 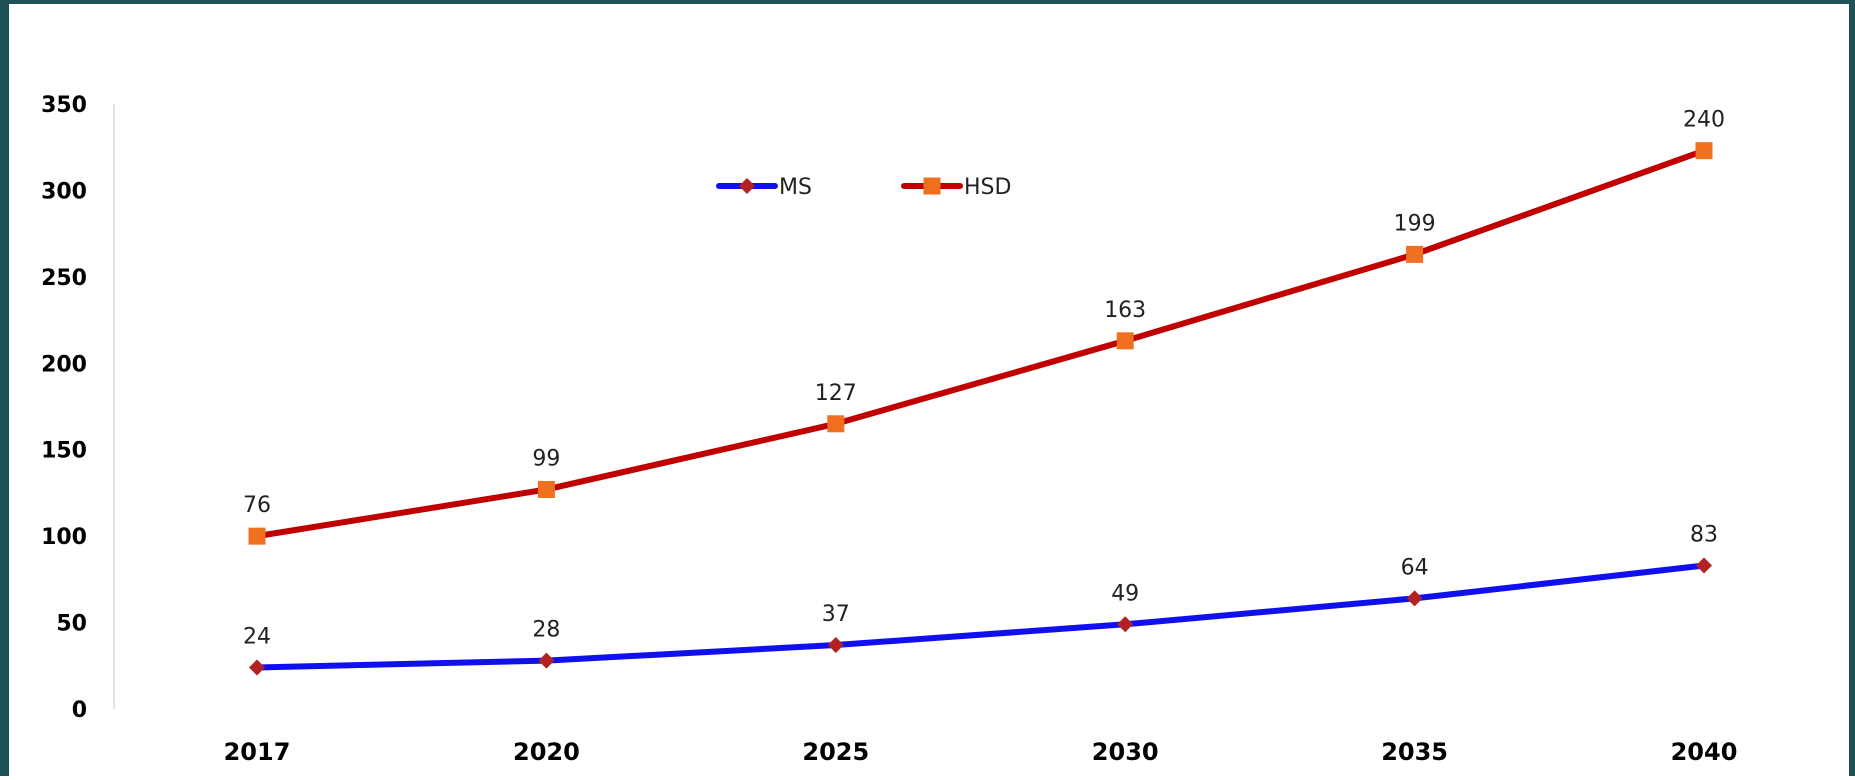 I want to click on data-label-ms: 83, so click(x=1704, y=535).